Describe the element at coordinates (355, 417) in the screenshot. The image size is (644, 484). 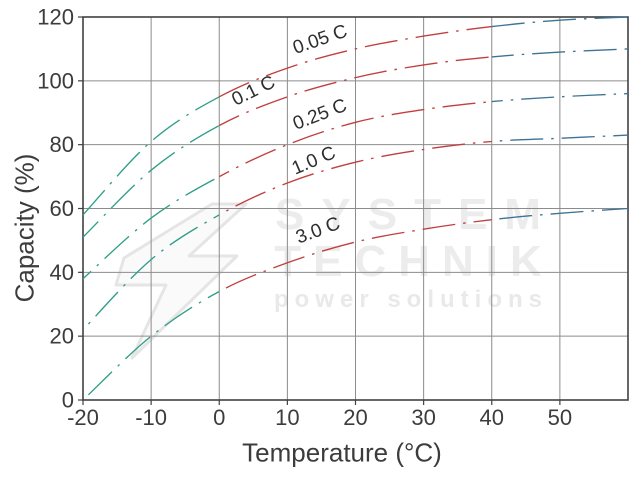
I see `x-tick-label: 20` at that location.